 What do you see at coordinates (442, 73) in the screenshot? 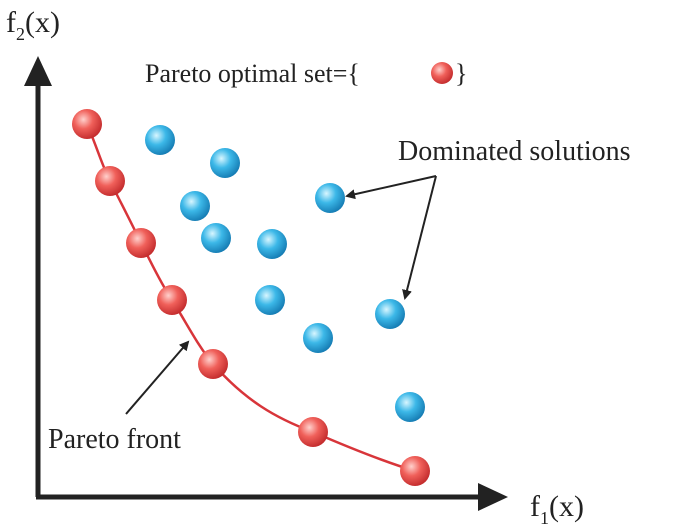
I see `legend-marker` at bounding box center [442, 73].